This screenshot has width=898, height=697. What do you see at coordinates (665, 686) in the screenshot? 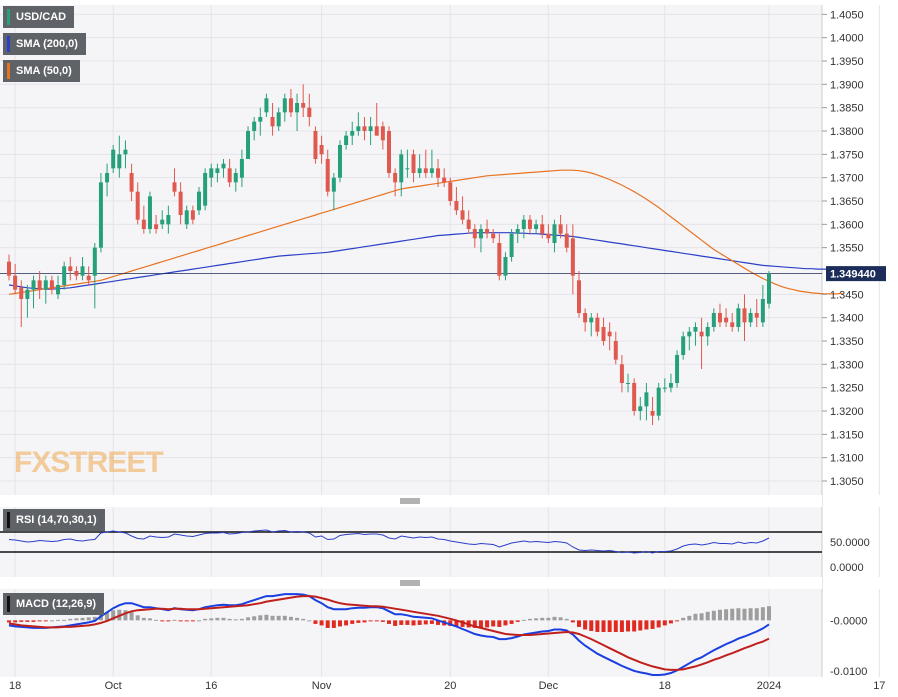
I see `time-tick-label: 18` at bounding box center [665, 686].